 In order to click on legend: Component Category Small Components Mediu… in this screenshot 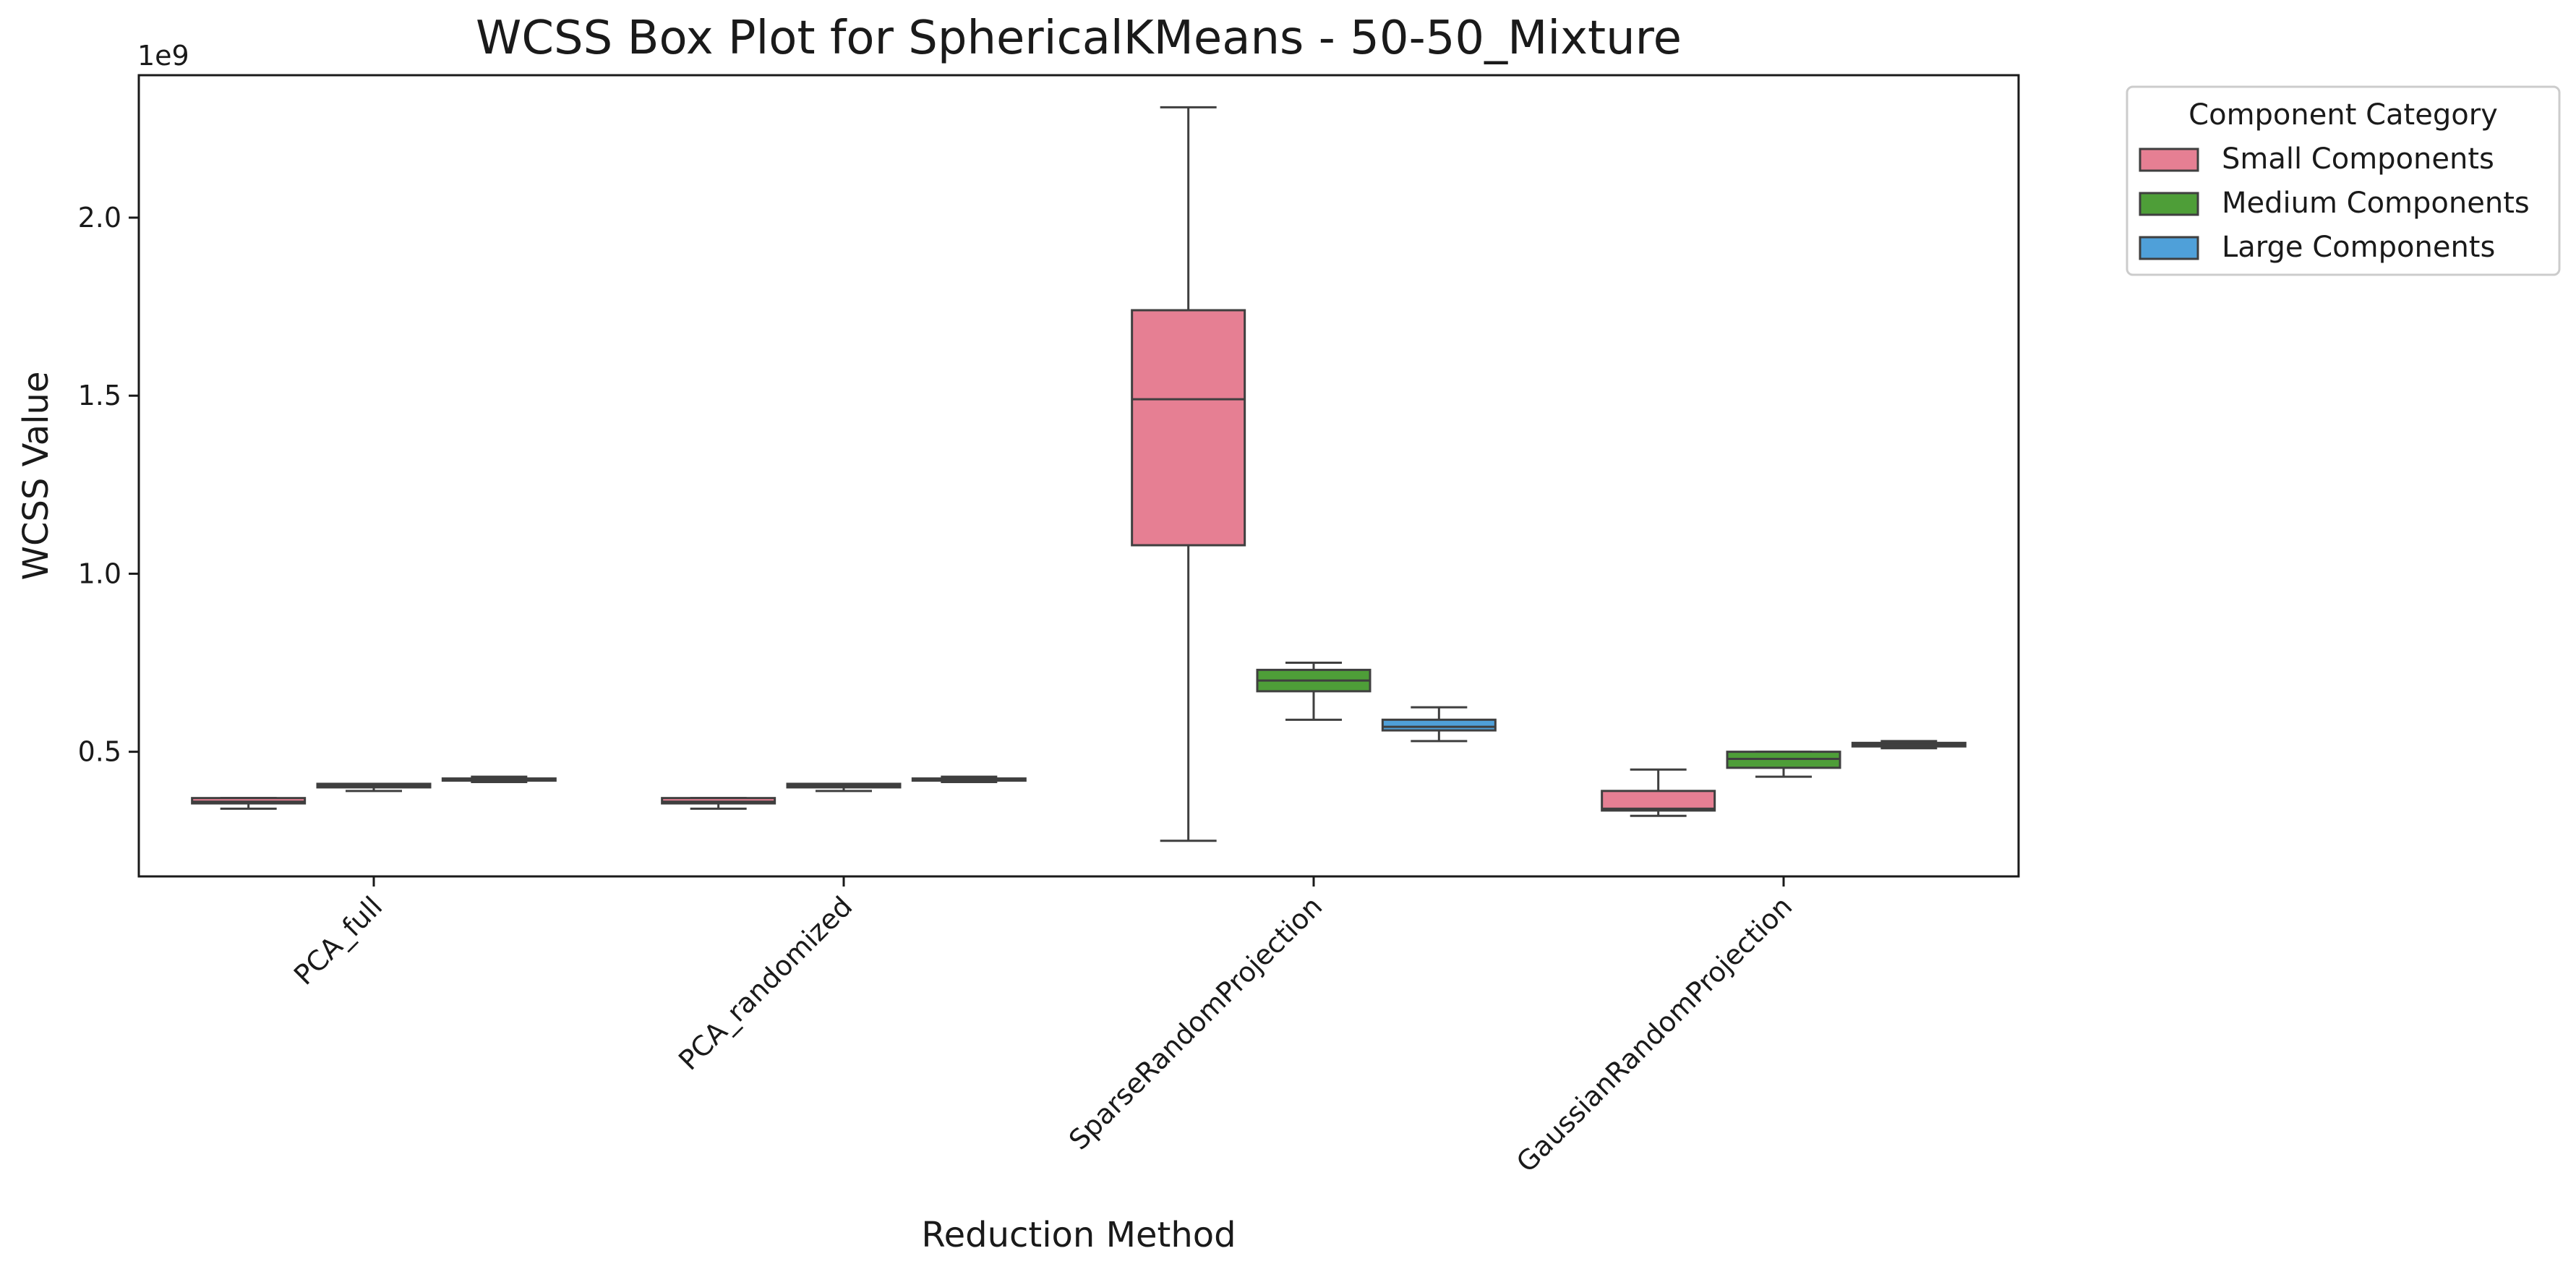, I will do `click(2344, 180)`.